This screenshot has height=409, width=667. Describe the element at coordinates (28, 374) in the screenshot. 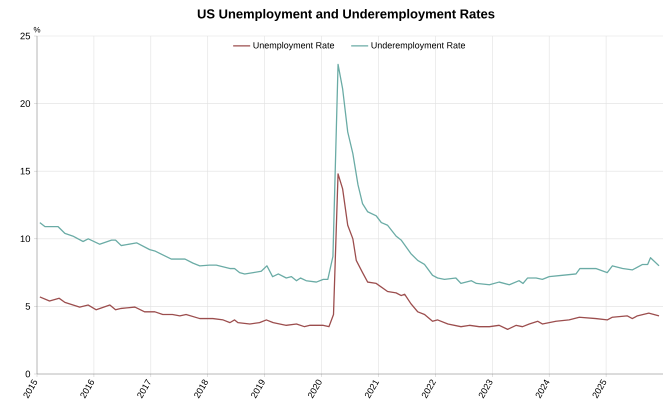

I see `y-tick-label: 0` at that location.